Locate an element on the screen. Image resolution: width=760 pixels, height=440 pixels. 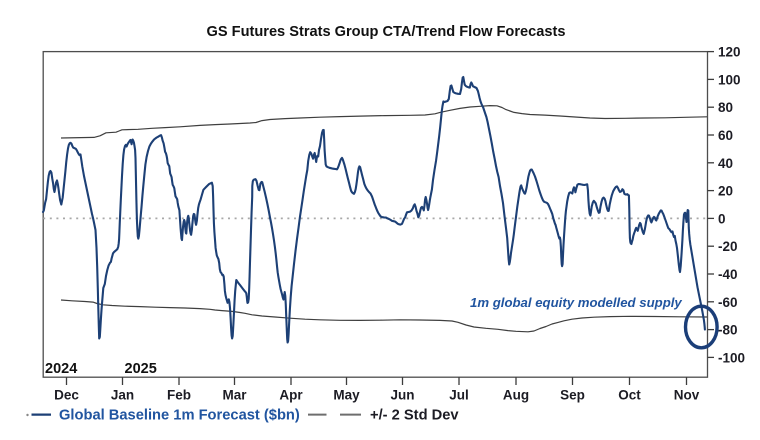
svg-text: -20 is located at coordinates (728, 246).